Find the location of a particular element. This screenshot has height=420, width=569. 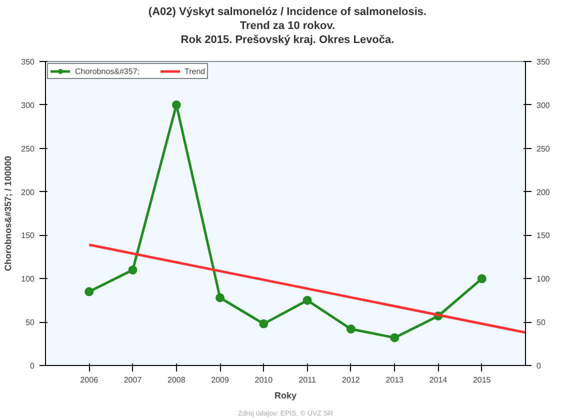

y2-tick-label: 100 is located at coordinates (543, 279).